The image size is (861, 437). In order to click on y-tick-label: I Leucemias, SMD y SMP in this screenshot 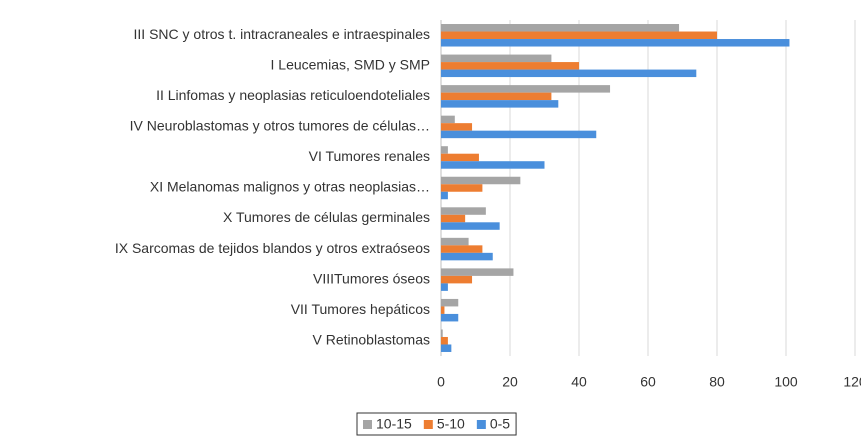, I will do `click(351, 65)`.